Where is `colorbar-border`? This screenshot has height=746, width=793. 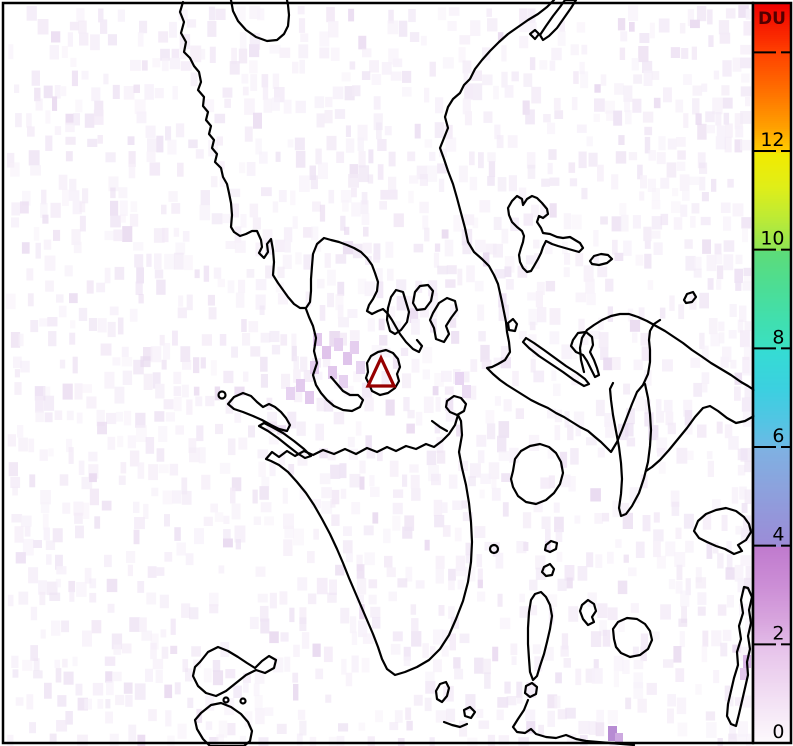 colorbar-border is located at coordinates (772, 373).